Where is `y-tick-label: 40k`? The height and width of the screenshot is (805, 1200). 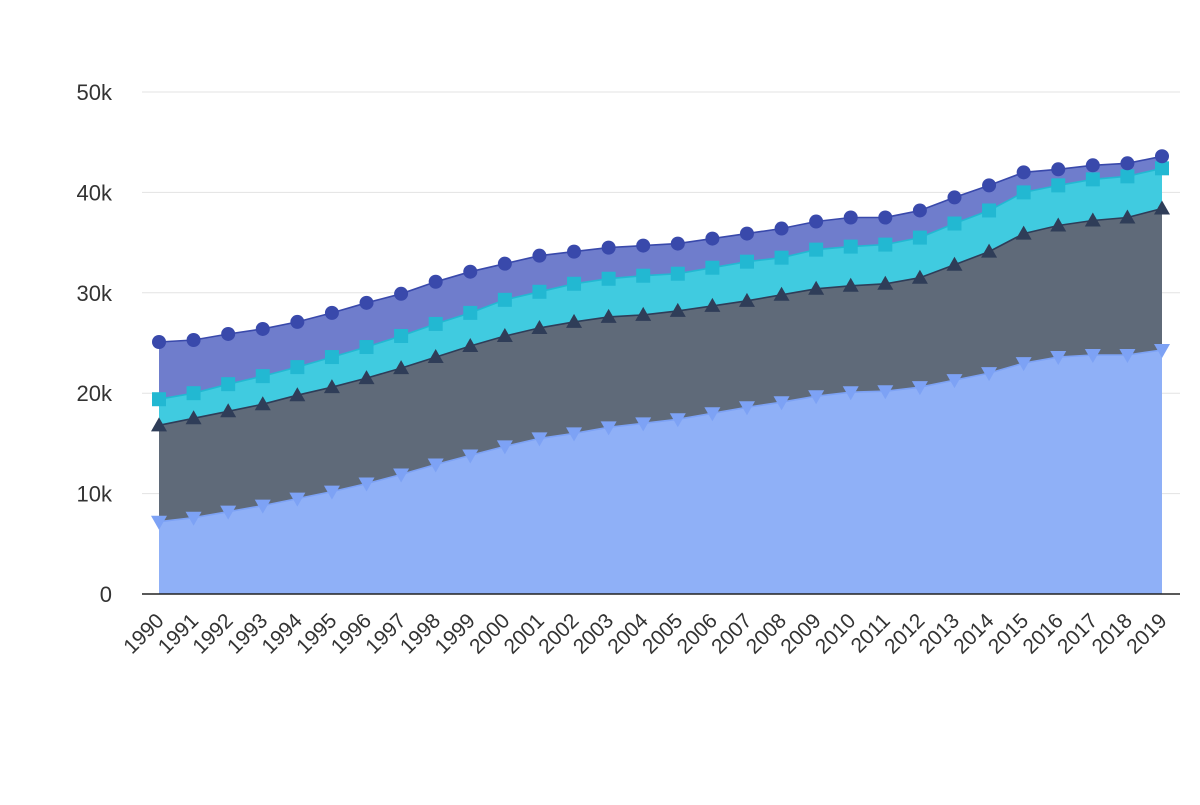
y-tick-label: 40k is located at coordinates (95, 192).